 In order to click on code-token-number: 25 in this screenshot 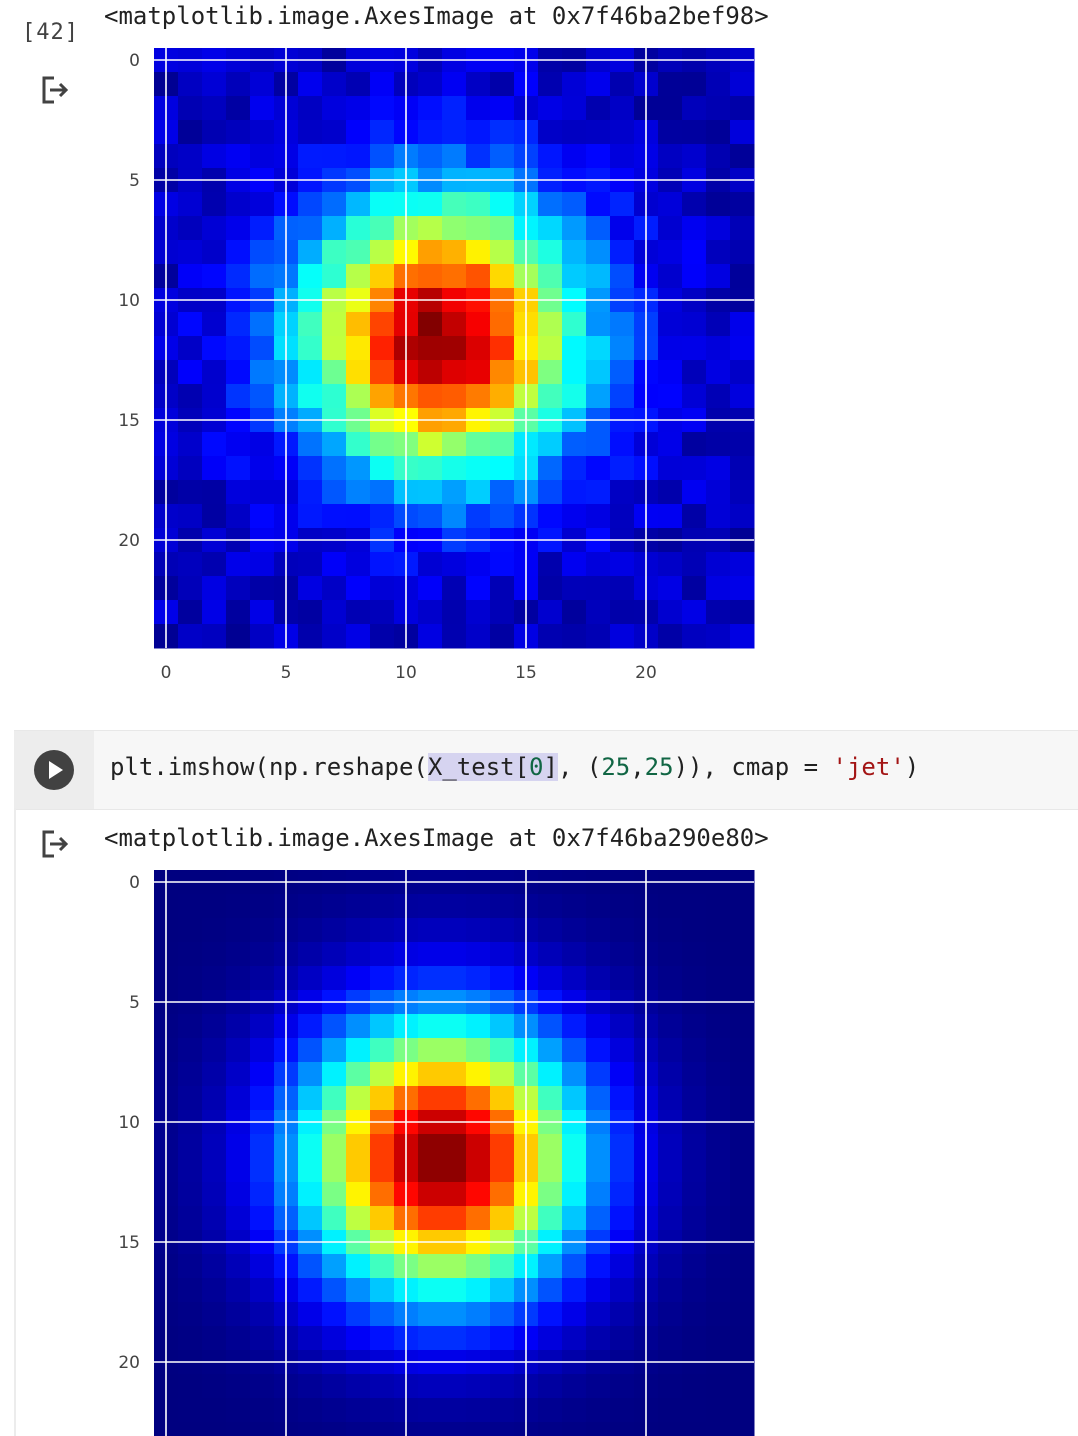, I will do `click(616, 767)`.